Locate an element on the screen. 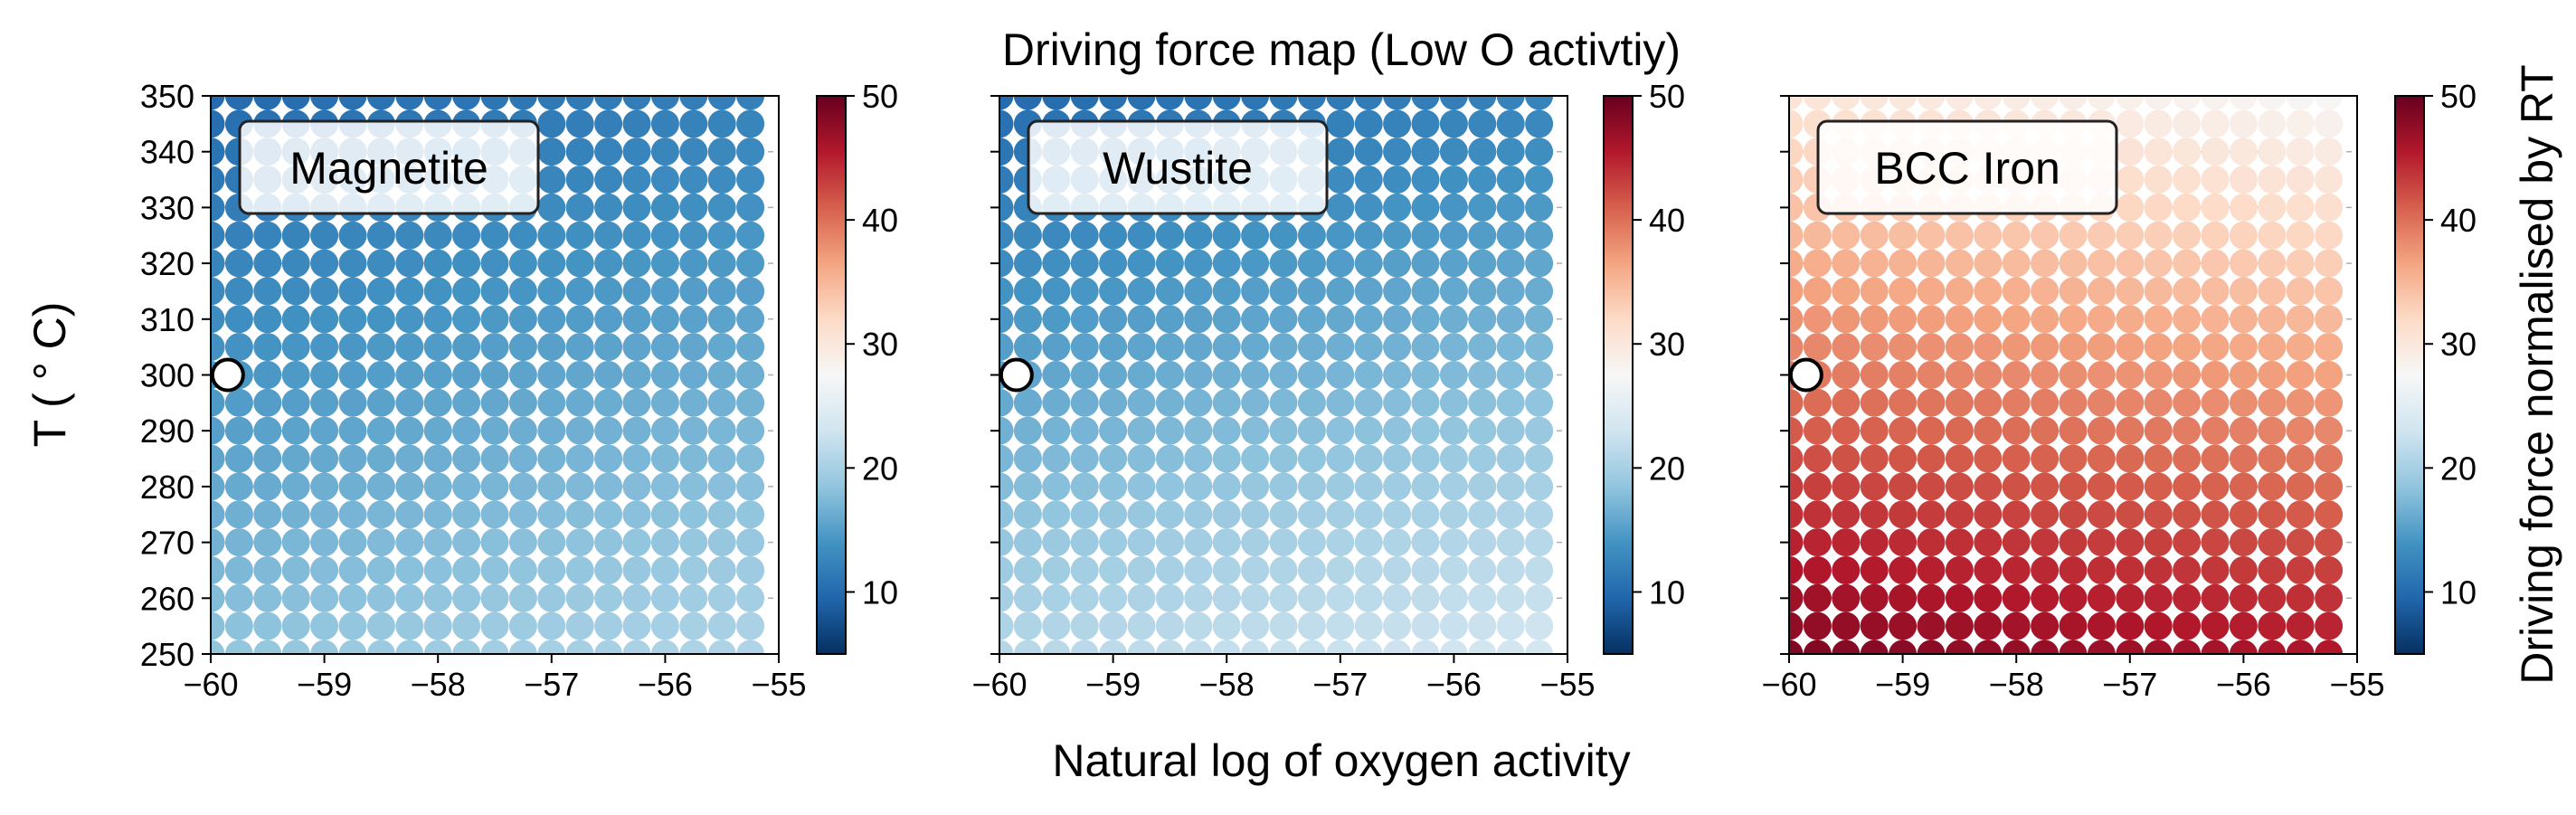 This screenshot has height=815, width=2576. y-tick-label: 260 is located at coordinates (167, 598).